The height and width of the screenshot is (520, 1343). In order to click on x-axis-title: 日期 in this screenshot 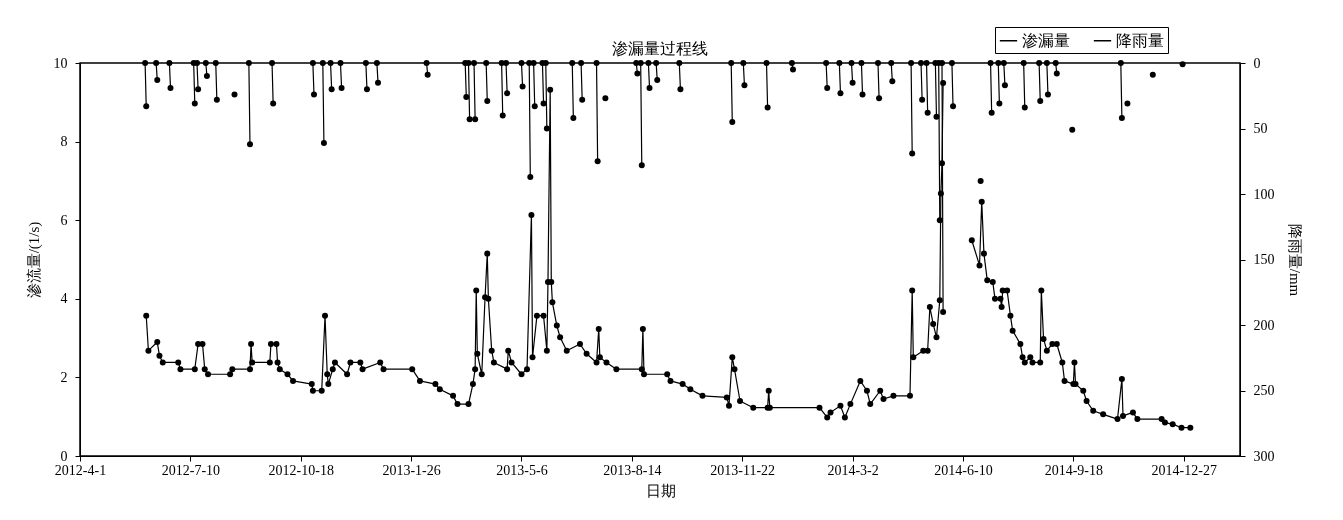, I will do `click(660, 490)`.